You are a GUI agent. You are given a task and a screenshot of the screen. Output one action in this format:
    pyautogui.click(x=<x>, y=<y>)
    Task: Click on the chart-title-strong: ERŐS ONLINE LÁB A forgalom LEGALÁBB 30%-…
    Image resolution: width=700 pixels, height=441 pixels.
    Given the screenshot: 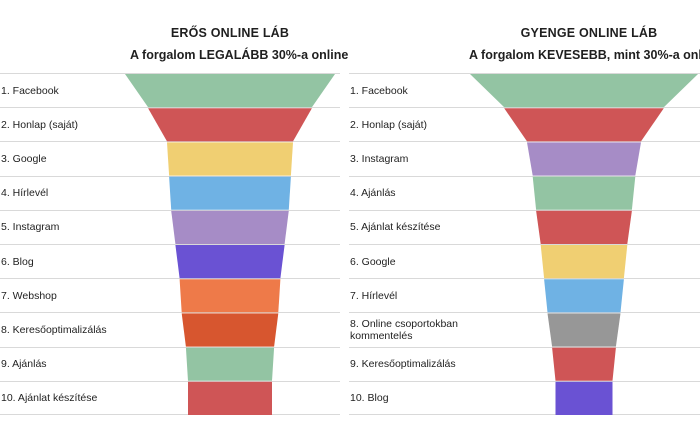 What is the action you would take?
    pyautogui.click(x=239, y=44)
    